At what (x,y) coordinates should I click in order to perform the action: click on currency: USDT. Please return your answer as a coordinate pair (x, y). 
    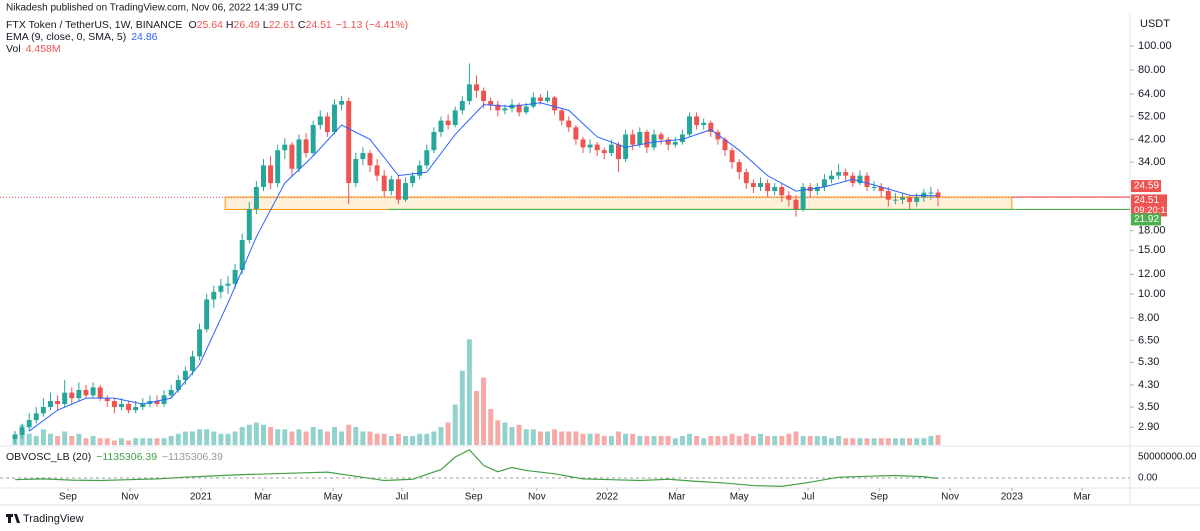
    Looking at the image, I should click on (1155, 24).